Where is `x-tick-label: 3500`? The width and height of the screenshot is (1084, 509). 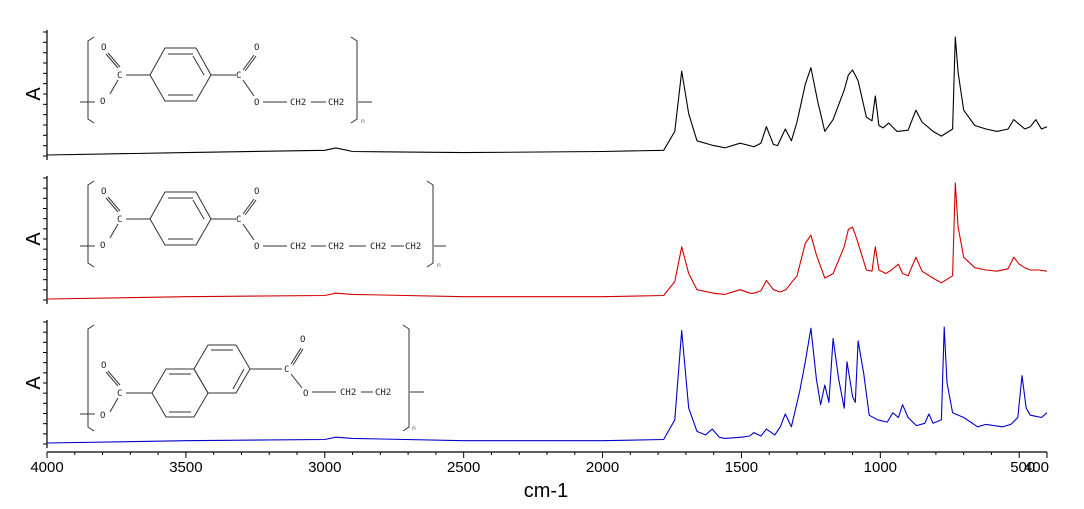
x-tick-label: 3500 is located at coordinates (185, 467).